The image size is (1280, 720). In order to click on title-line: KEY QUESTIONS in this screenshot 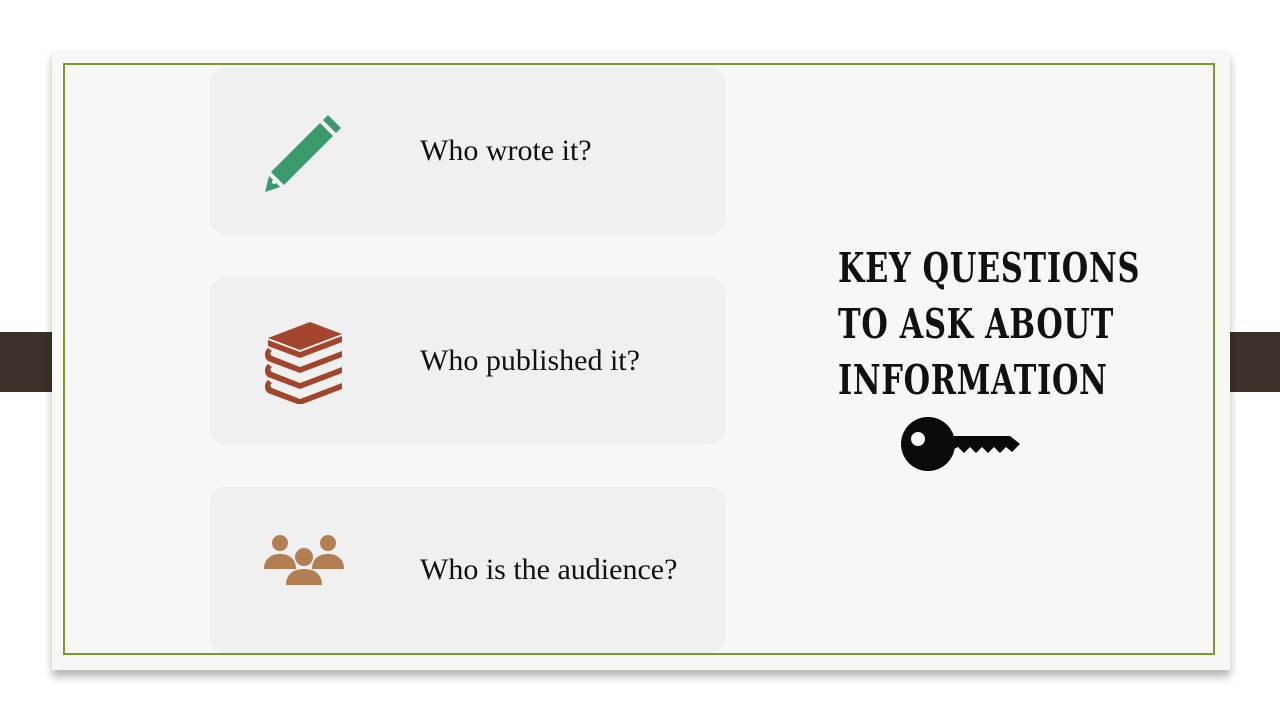, I will do `click(989, 268)`.